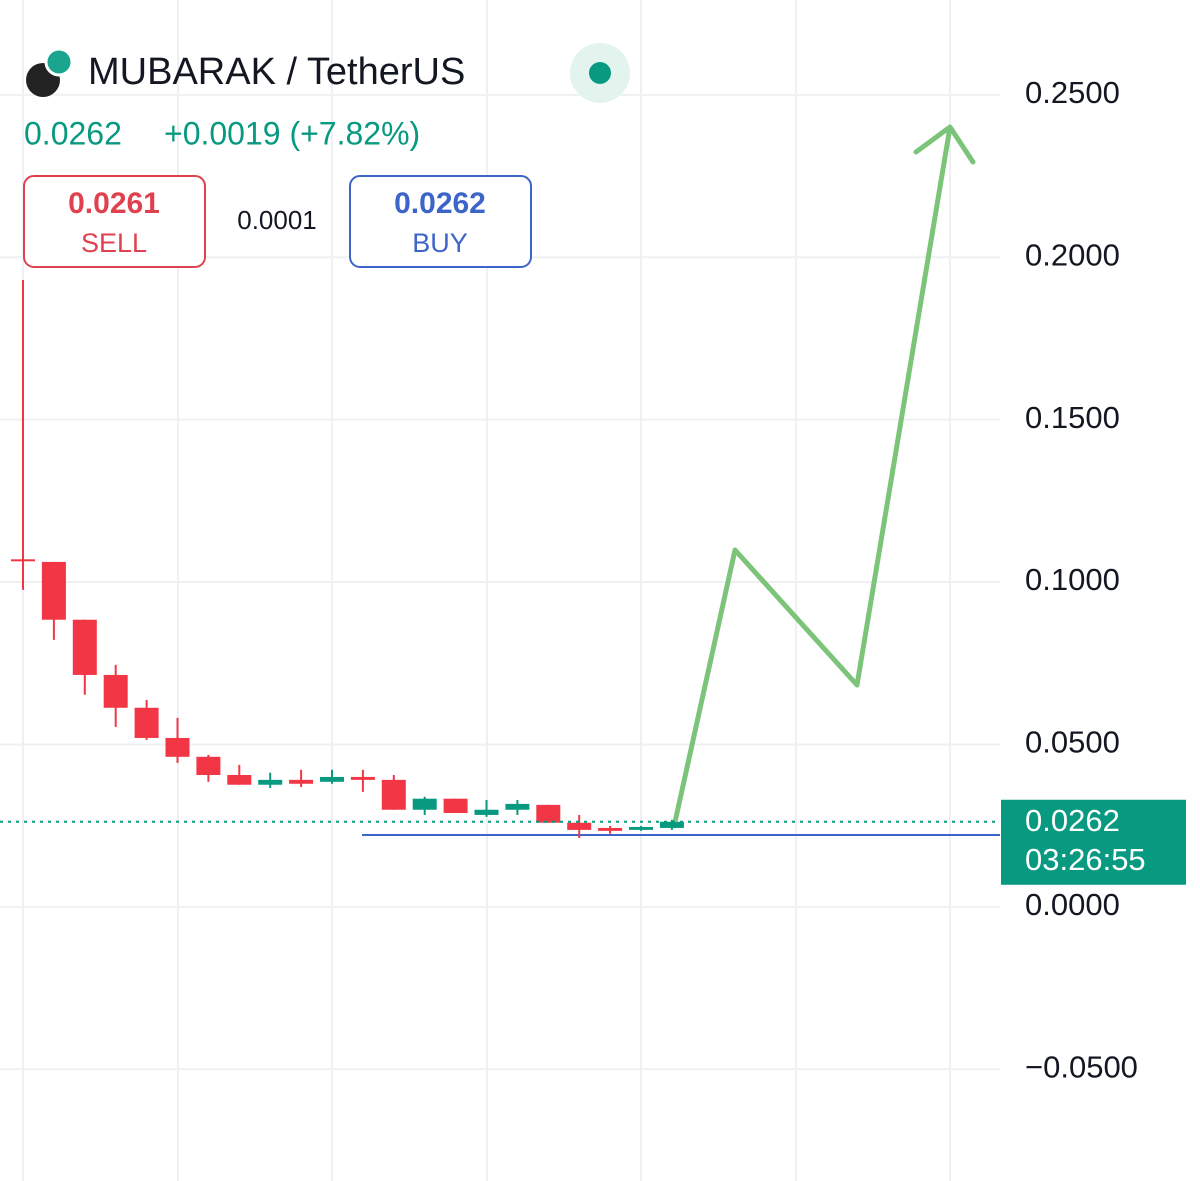 This screenshot has width=1200, height=1181. Describe the element at coordinates (600, 73) in the screenshot. I see `status-dot` at that location.